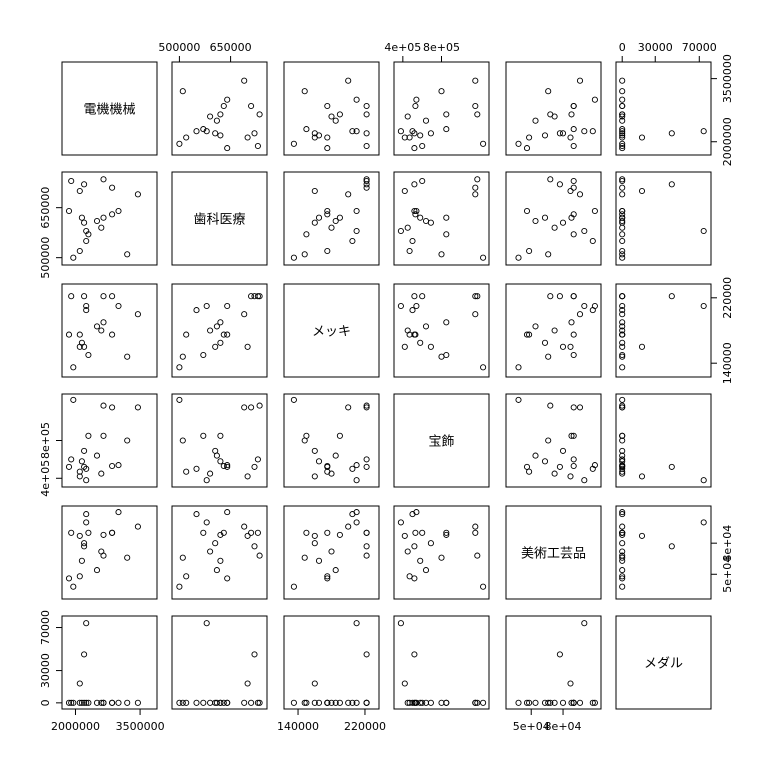 The width and height of the screenshot is (765, 761). What do you see at coordinates (727, 78) in the screenshot?
I see `tick-label: 3500000` at bounding box center [727, 78].